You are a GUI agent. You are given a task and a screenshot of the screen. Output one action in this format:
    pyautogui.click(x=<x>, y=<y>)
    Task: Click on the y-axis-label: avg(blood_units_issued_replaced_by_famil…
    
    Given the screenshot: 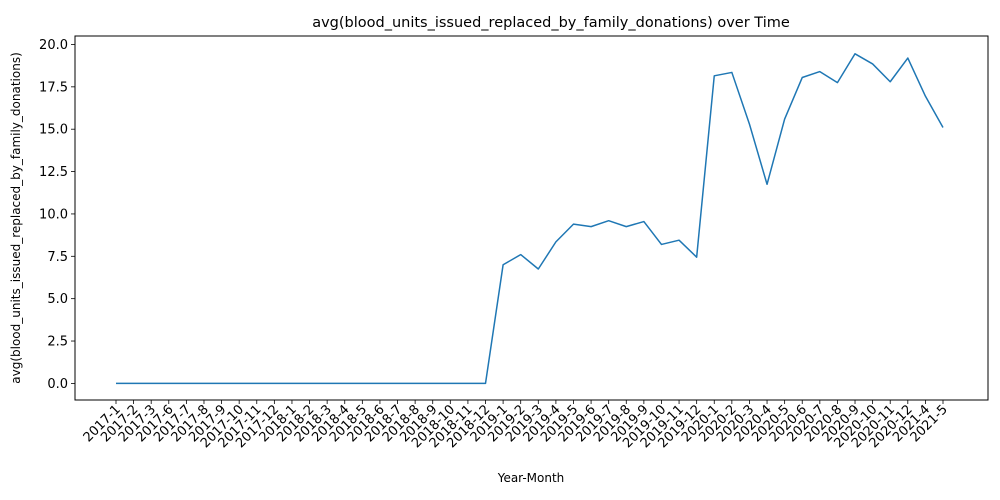 What is the action you would take?
    pyautogui.click(x=16, y=218)
    